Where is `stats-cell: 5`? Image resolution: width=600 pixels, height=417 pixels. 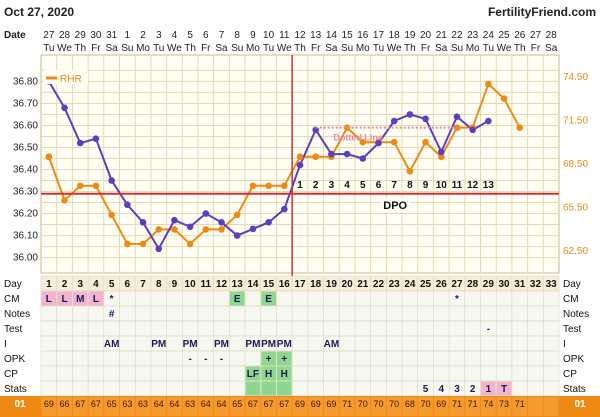
stats-cell: 5 is located at coordinates (426, 389).